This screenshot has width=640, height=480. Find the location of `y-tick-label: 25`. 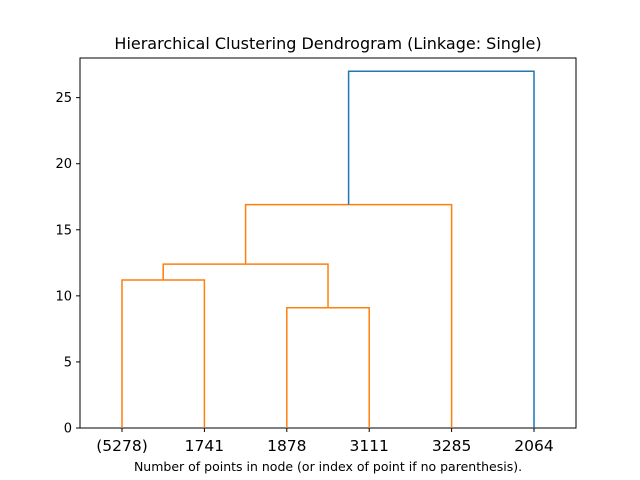

y-tick-label: 25 is located at coordinates (63, 98).